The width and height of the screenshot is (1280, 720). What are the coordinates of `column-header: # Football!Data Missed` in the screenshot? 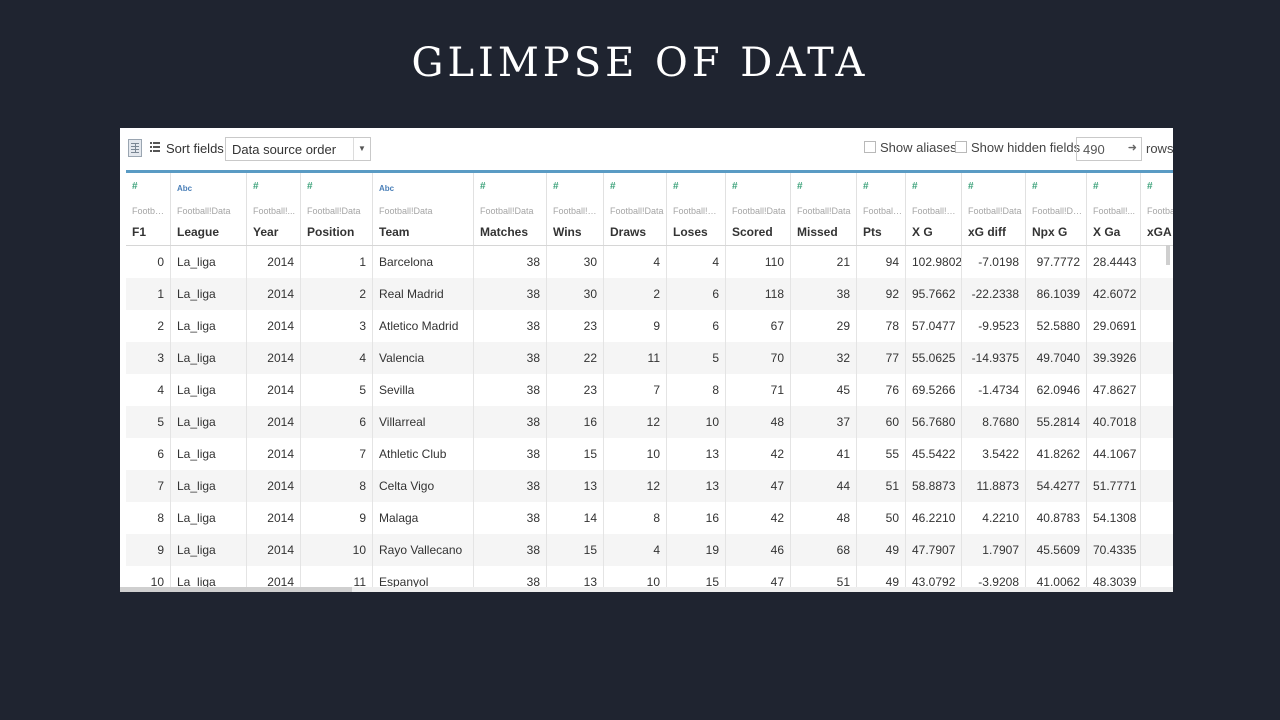 It's located at (824, 209).